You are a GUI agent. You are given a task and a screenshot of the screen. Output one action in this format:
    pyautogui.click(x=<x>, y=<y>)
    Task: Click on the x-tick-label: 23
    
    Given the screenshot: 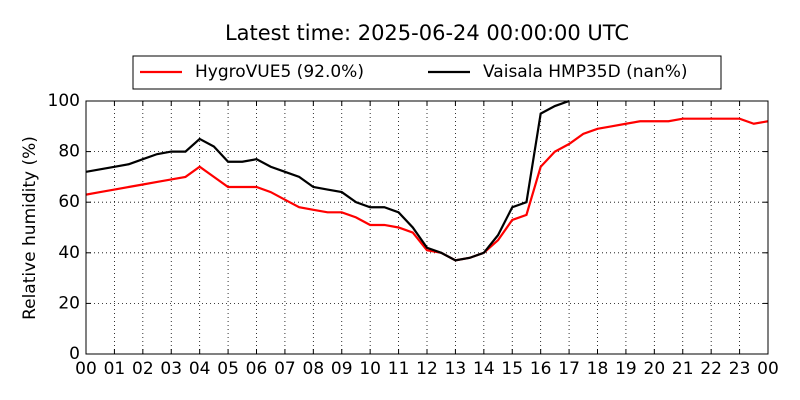 What is the action you would take?
    pyautogui.click(x=740, y=369)
    